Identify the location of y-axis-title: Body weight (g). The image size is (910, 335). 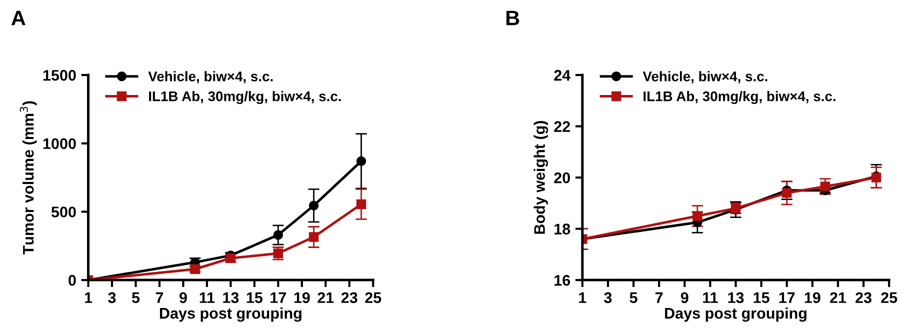
(541, 177).